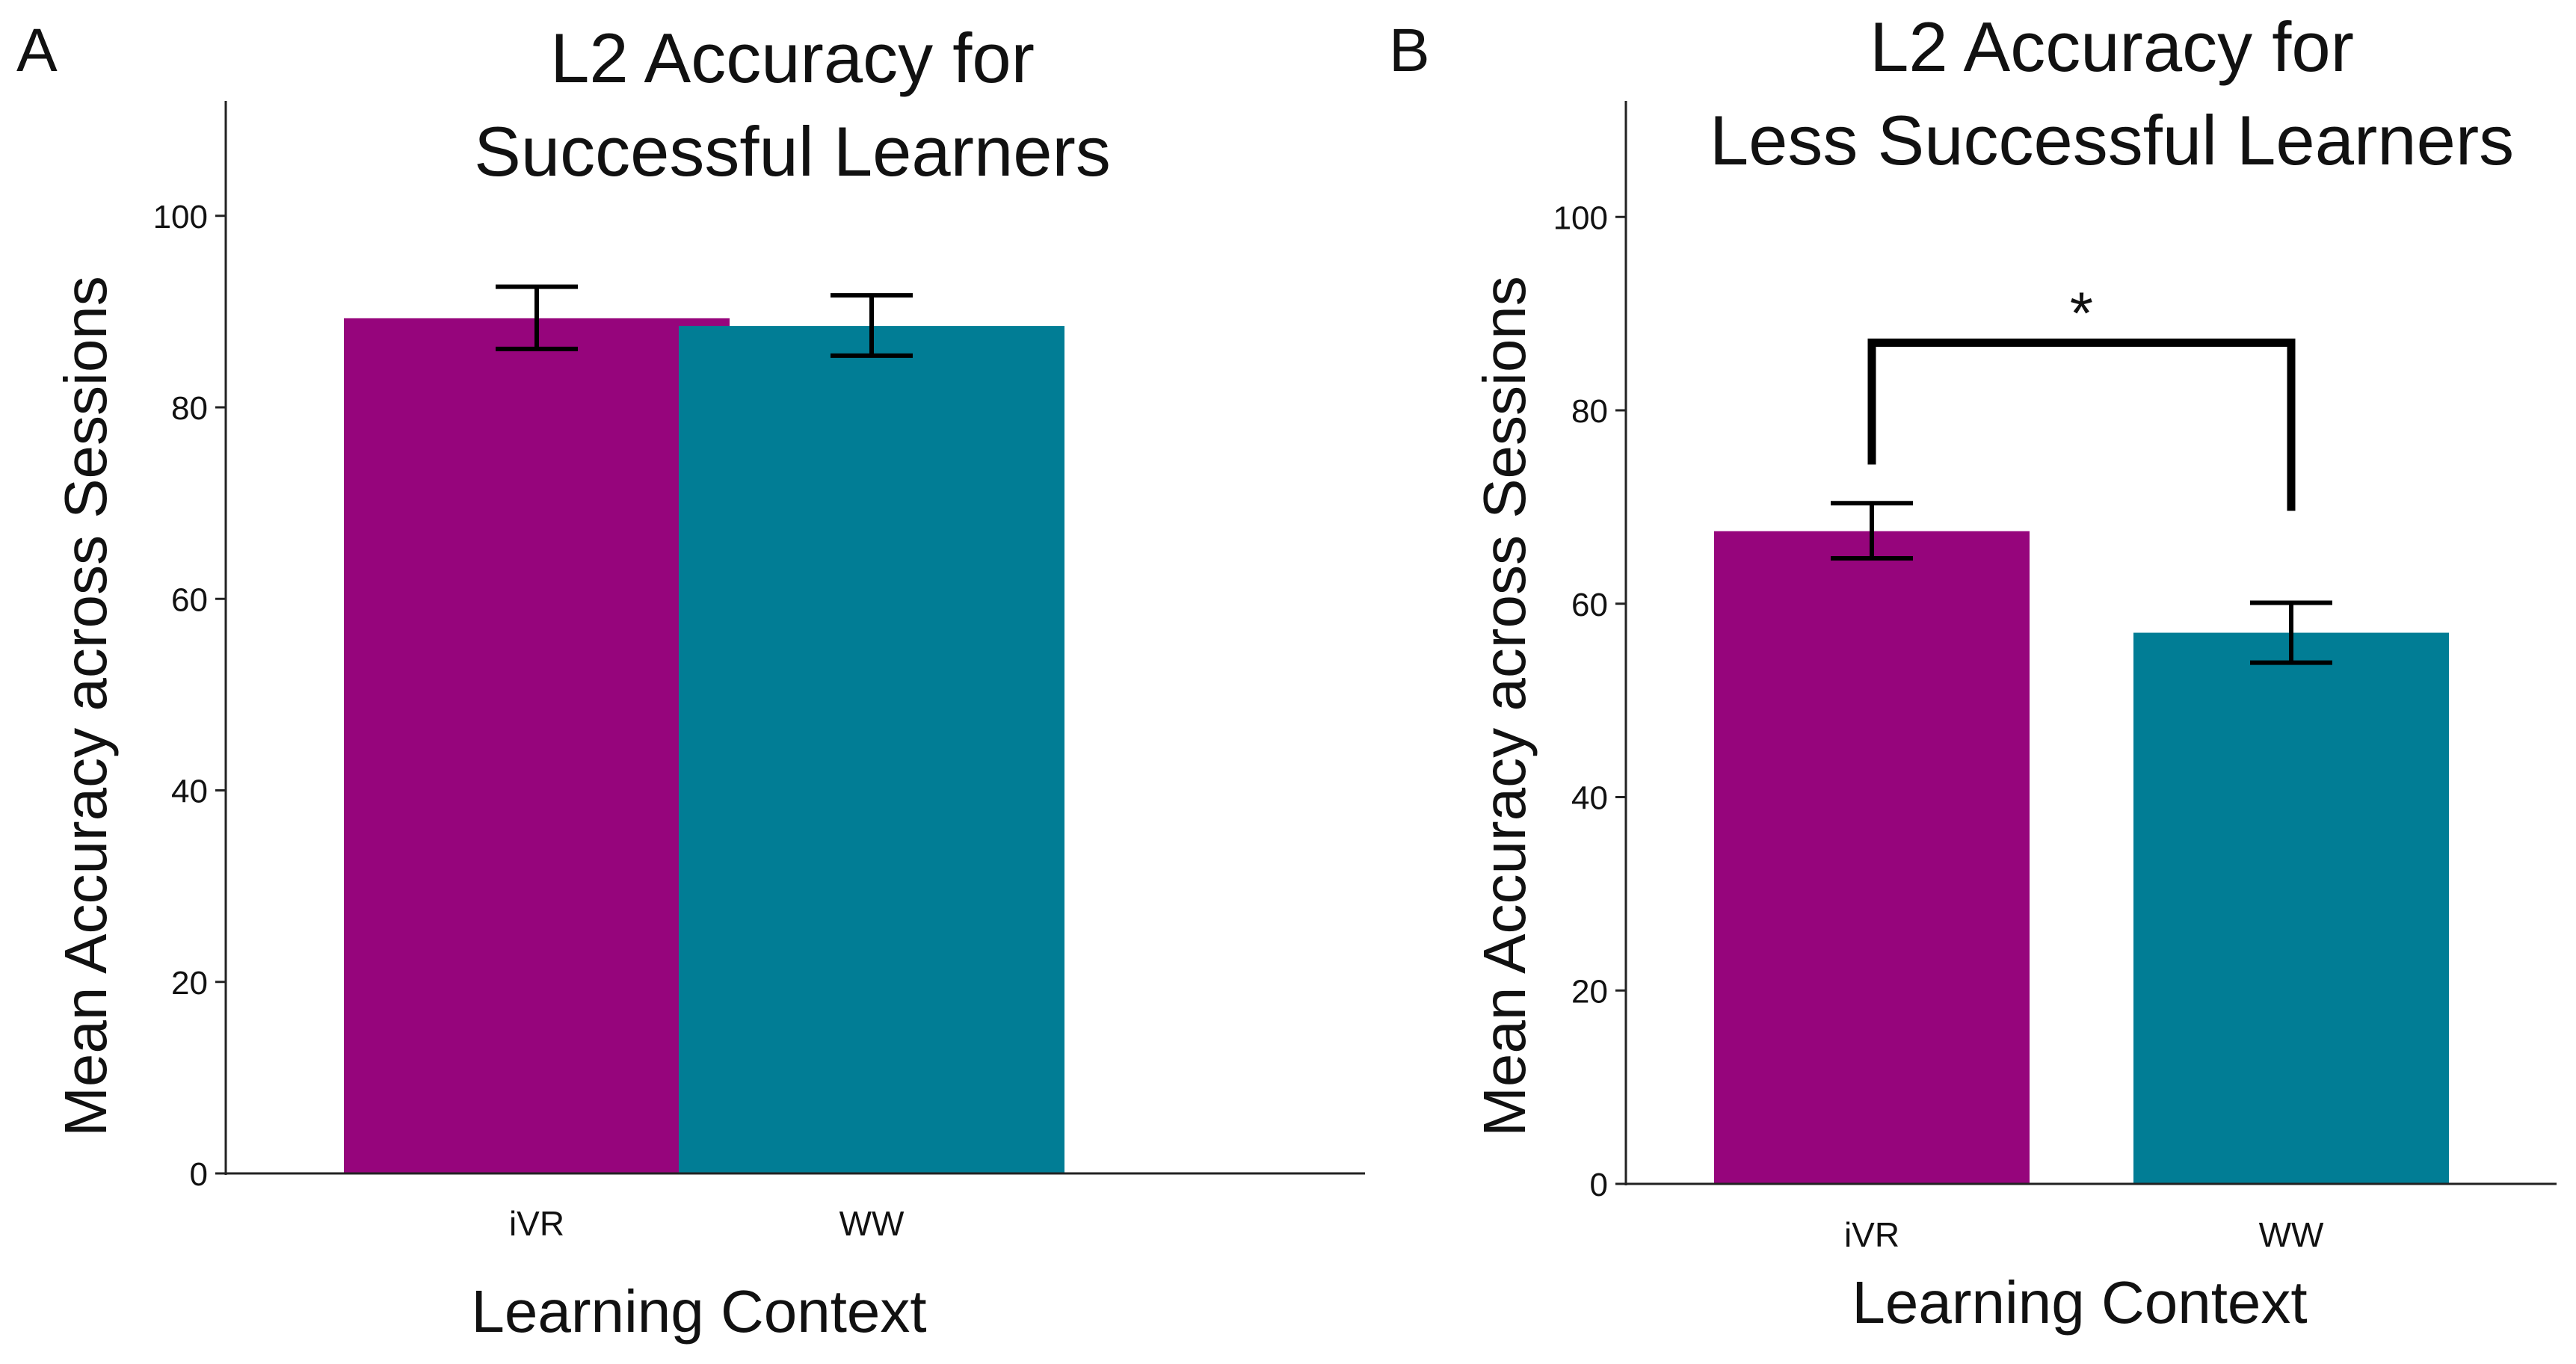 The image size is (2576, 1364). Describe the element at coordinates (537, 317) in the screenshot. I see `chart-a-errorbar-ivr` at that location.